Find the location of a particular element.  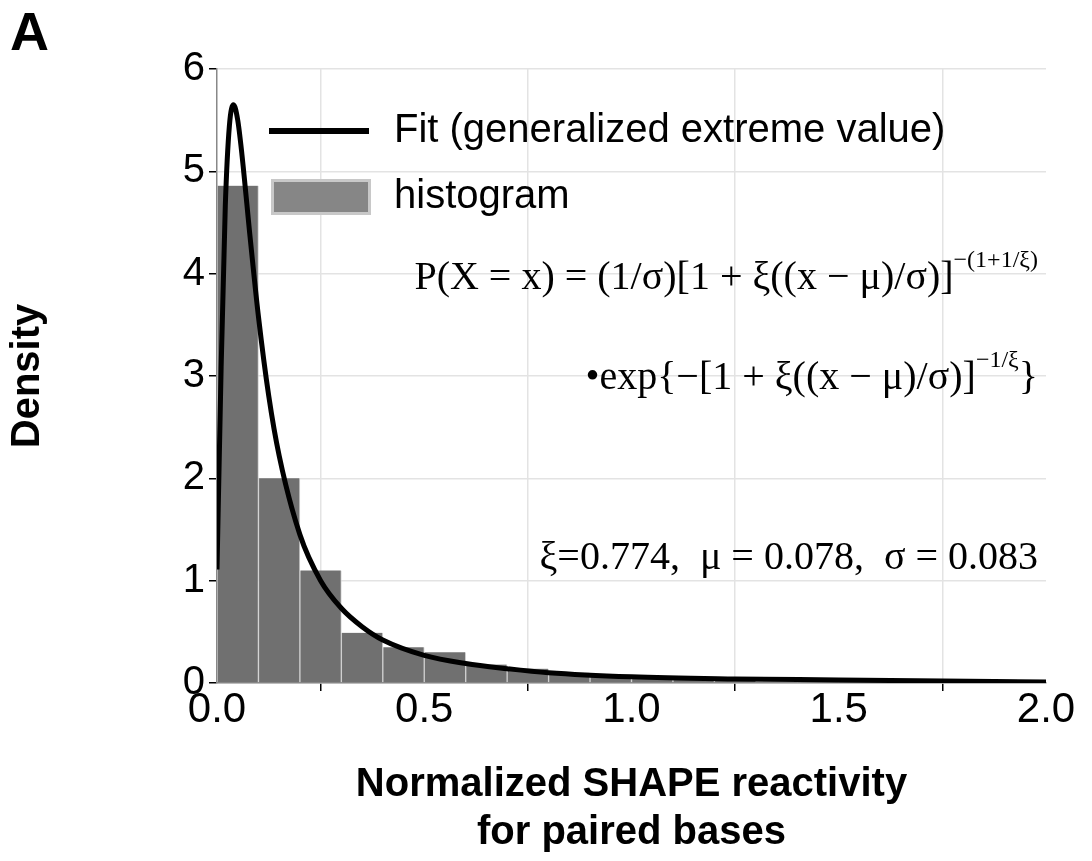

legend-label: Fit (generalized extreme value) is located at coordinates (670, 128).